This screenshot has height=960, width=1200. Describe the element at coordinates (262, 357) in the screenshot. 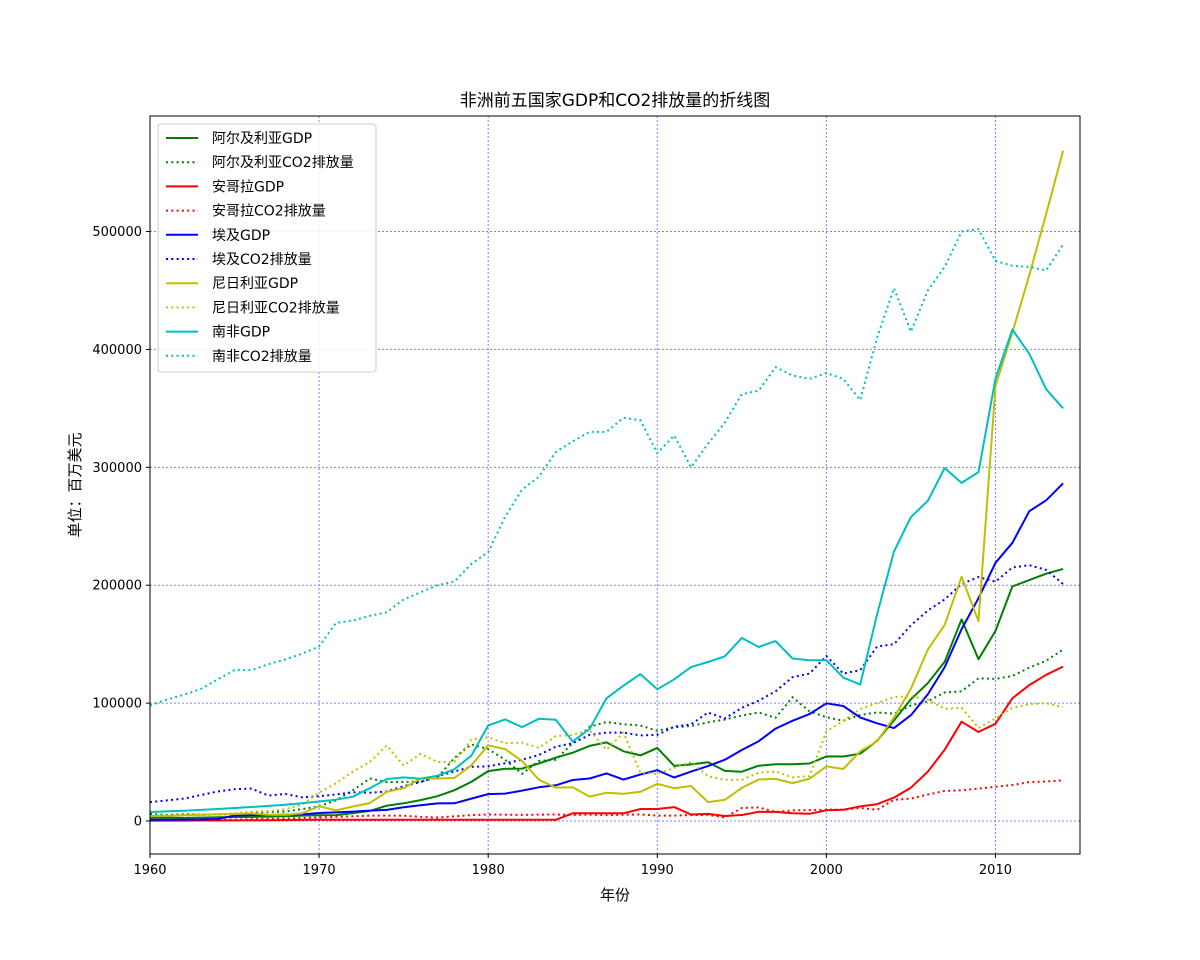

I see `legend-label: 南非CO2排放量` at that location.